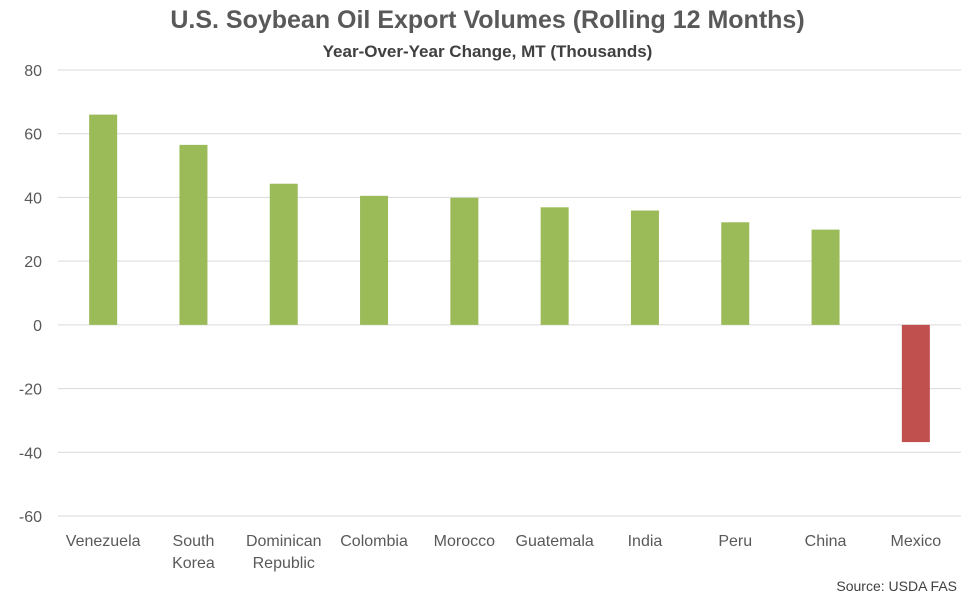  What do you see at coordinates (645, 541) in the screenshot?
I see `x-tick-label: India` at bounding box center [645, 541].